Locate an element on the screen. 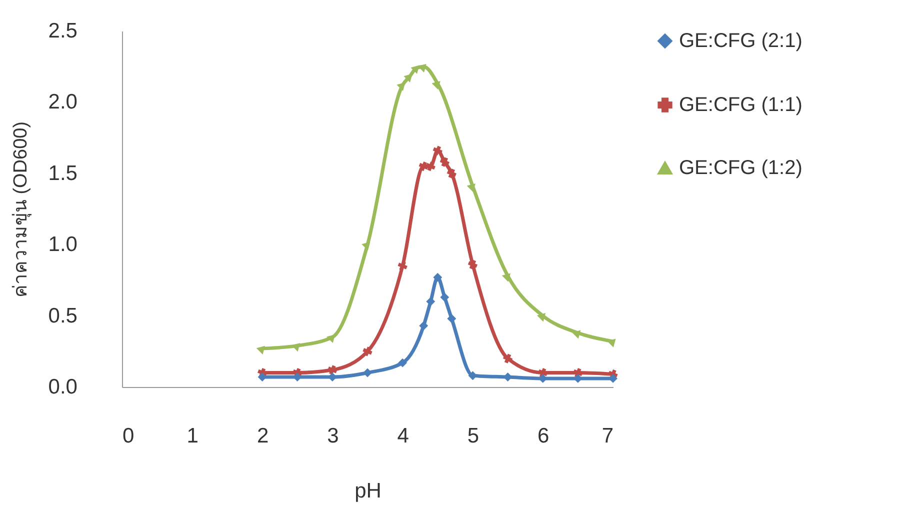 The image size is (906, 519). legend-label: GE:CFG (1:1) is located at coordinates (740, 105).